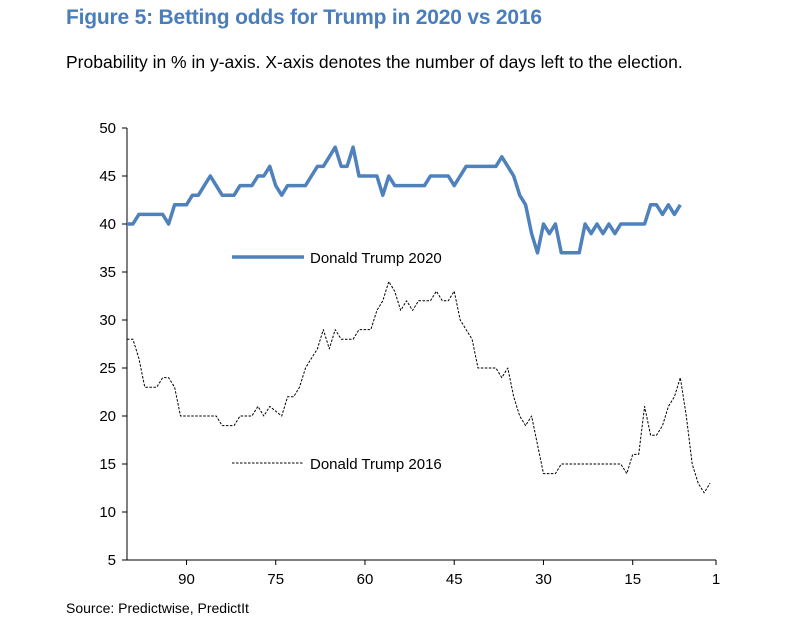 The width and height of the screenshot is (800, 625). Describe the element at coordinates (107, 416) in the screenshot. I see `y-tick-label: 20` at that location.